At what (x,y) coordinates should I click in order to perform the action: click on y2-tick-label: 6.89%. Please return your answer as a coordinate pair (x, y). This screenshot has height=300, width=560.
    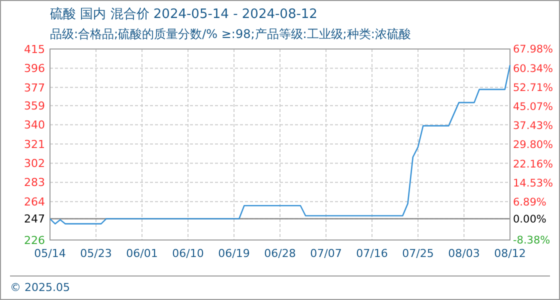
    Looking at the image, I should click on (529, 202).